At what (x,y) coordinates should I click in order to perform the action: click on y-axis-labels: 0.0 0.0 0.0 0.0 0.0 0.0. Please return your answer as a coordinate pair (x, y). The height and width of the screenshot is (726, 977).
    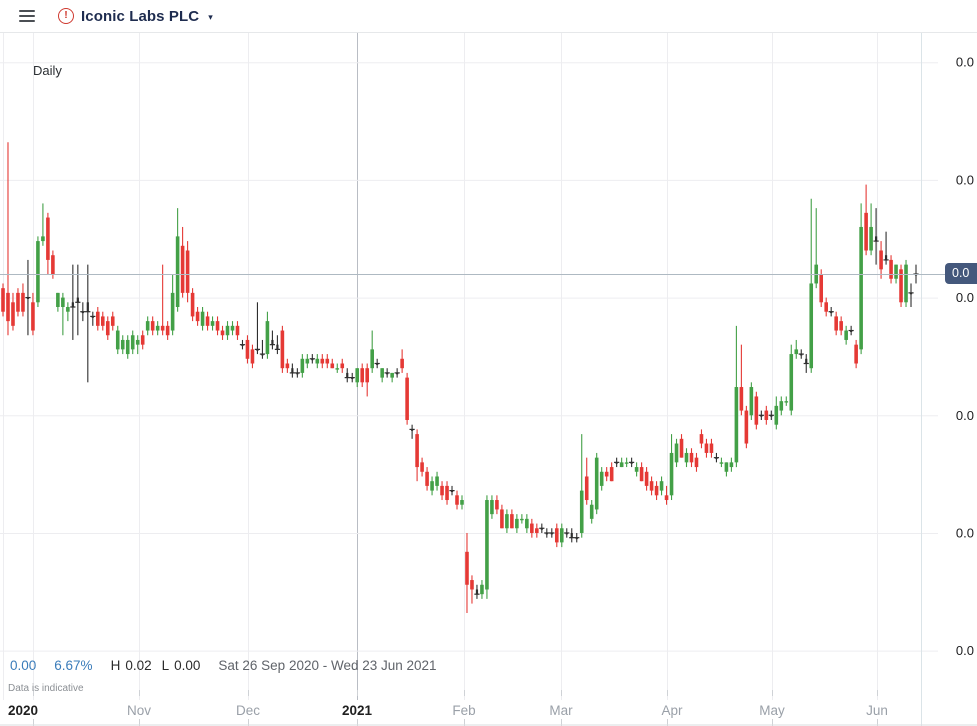
    Looking at the image, I should click on (965, 356).